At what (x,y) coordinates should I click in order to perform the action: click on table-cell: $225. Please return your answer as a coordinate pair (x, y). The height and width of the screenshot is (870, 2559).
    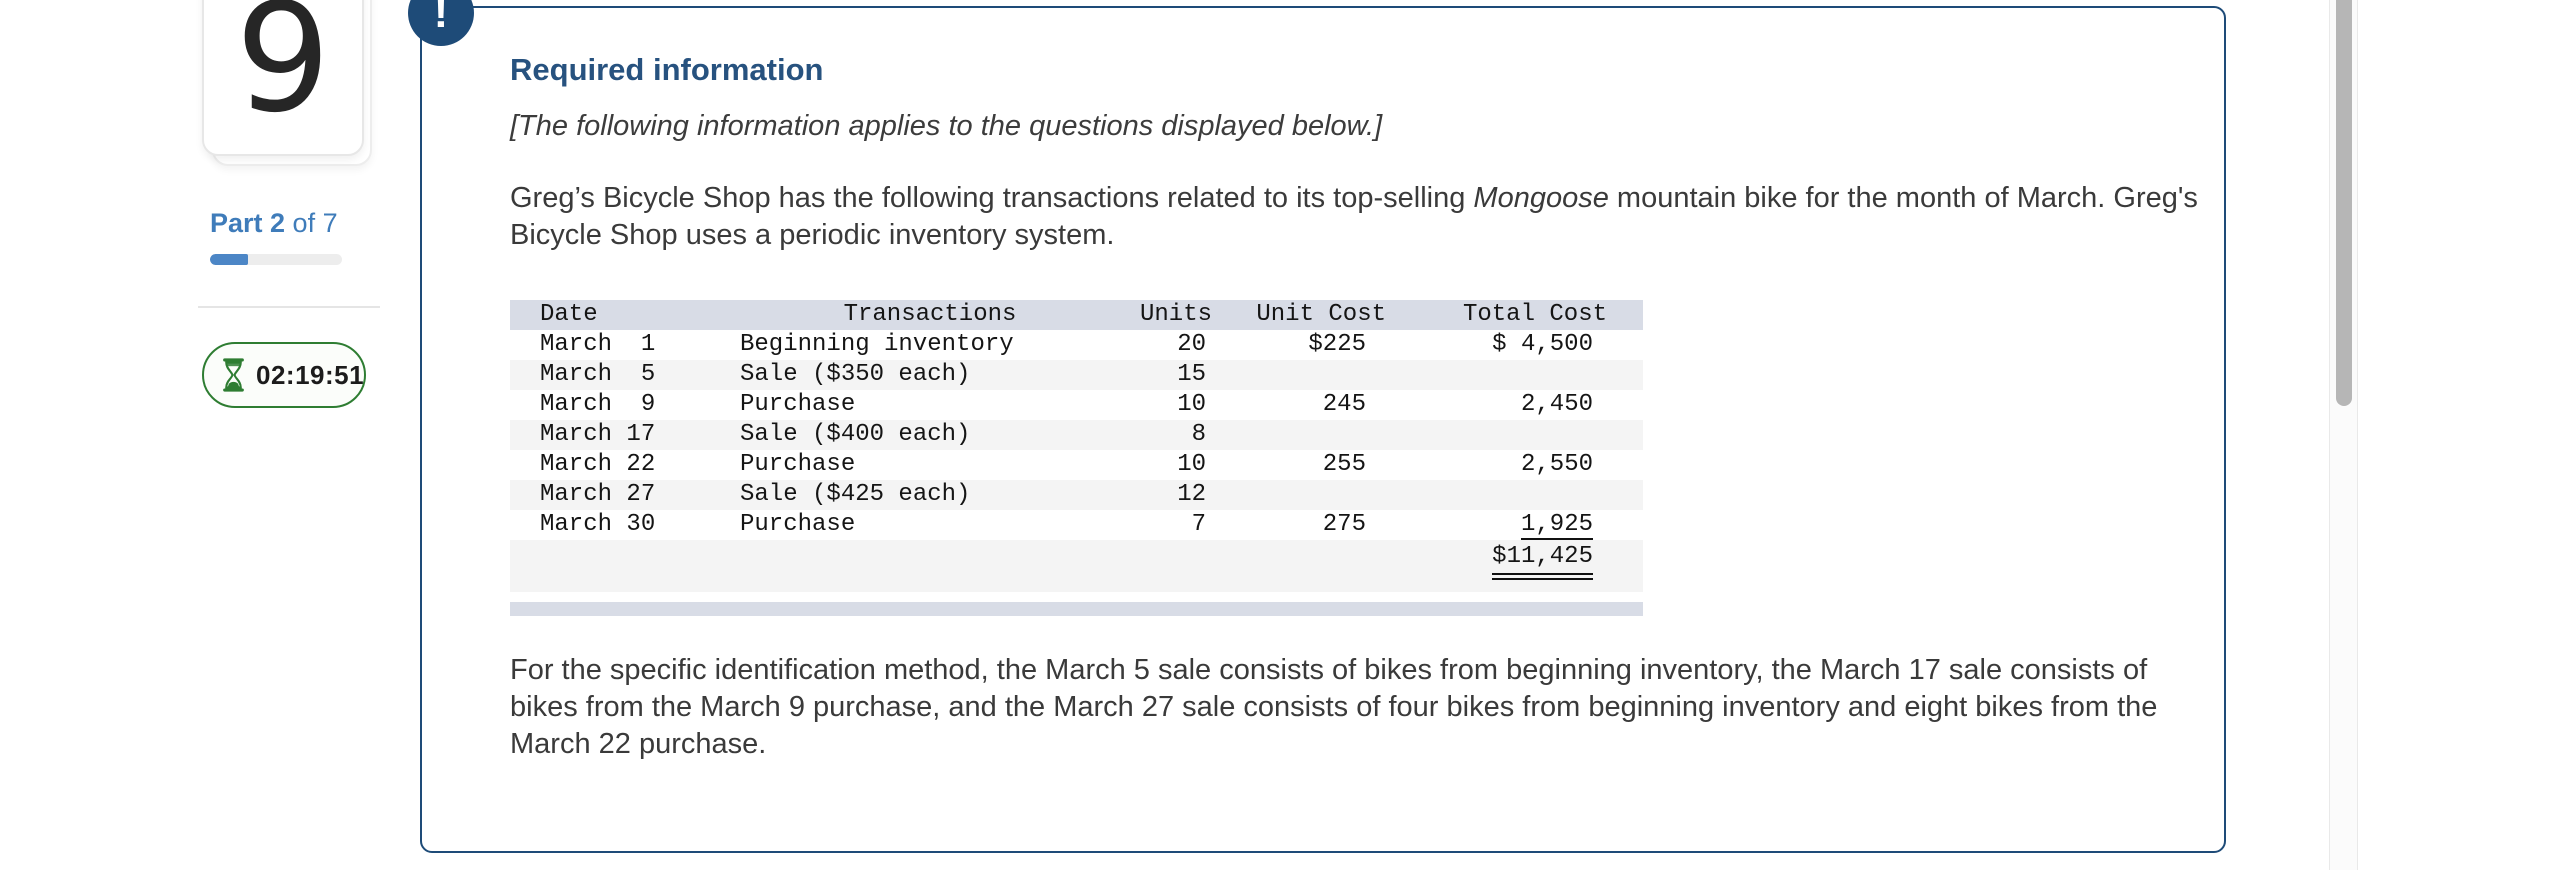
    Looking at the image, I should click on (1337, 344).